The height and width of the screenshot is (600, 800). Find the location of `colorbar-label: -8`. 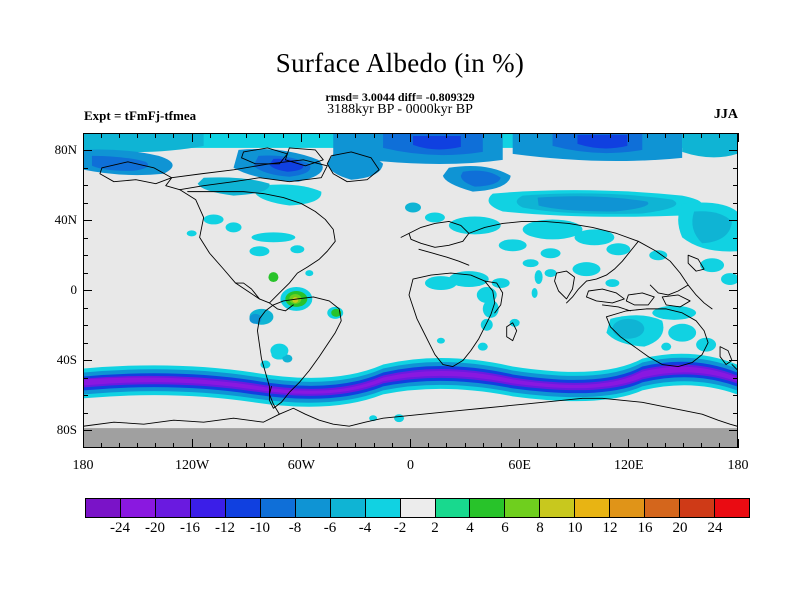

colorbar-label: -8 is located at coordinates (295, 528).